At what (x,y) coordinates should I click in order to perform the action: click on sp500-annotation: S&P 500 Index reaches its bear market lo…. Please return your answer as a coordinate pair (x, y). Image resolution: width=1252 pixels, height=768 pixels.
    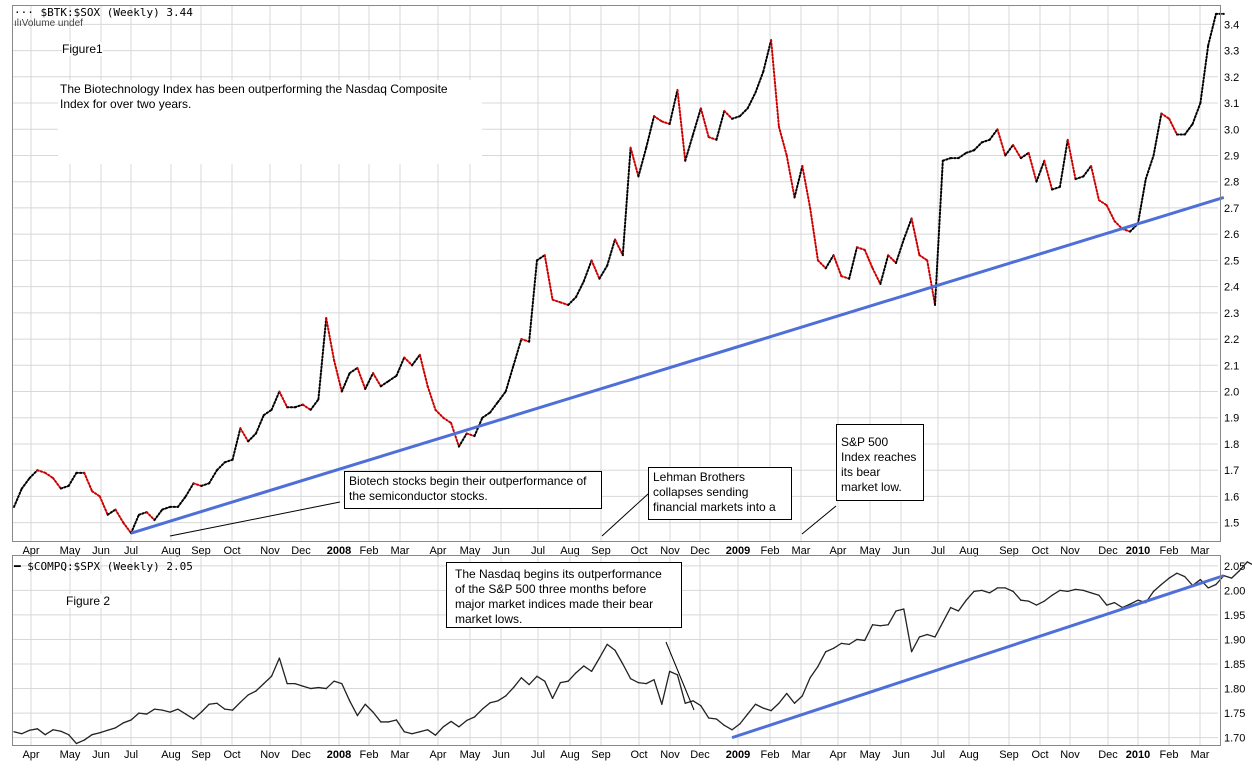
    Looking at the image, I should click on (880, 462).